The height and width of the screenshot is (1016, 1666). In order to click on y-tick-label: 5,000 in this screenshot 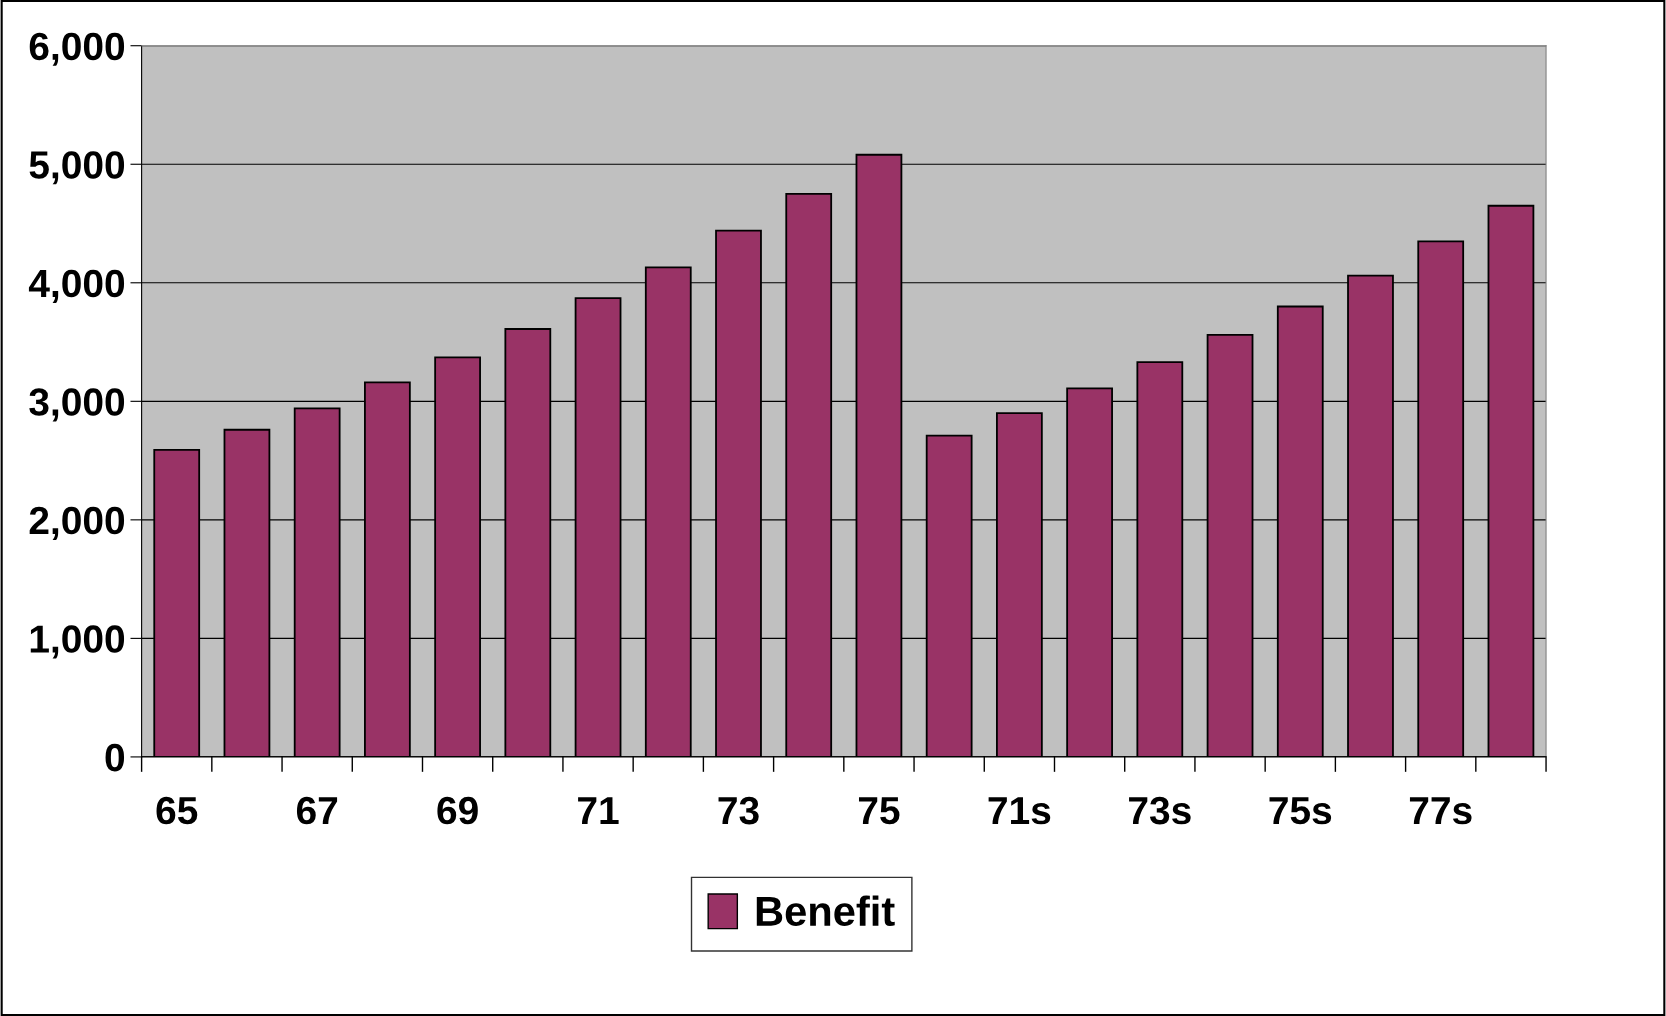, I will do `click(77, 168)`.